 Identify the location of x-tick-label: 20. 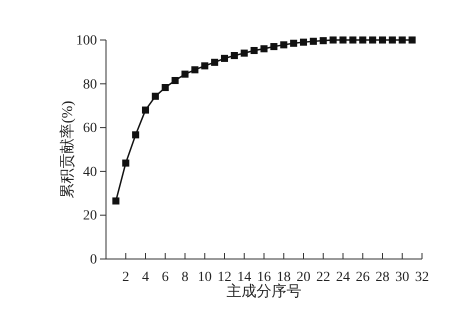
(303, 277).